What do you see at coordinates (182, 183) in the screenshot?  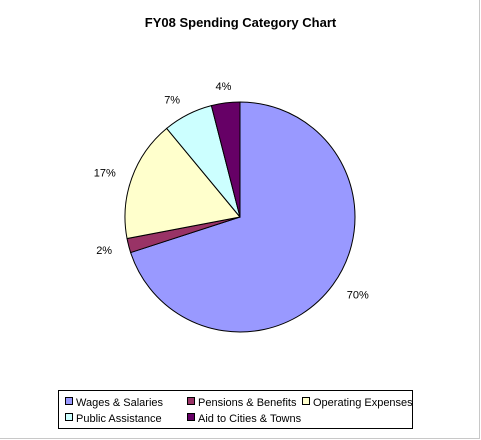 I see `pie-slice-operating-expenses` at bounding box center [182, 183].